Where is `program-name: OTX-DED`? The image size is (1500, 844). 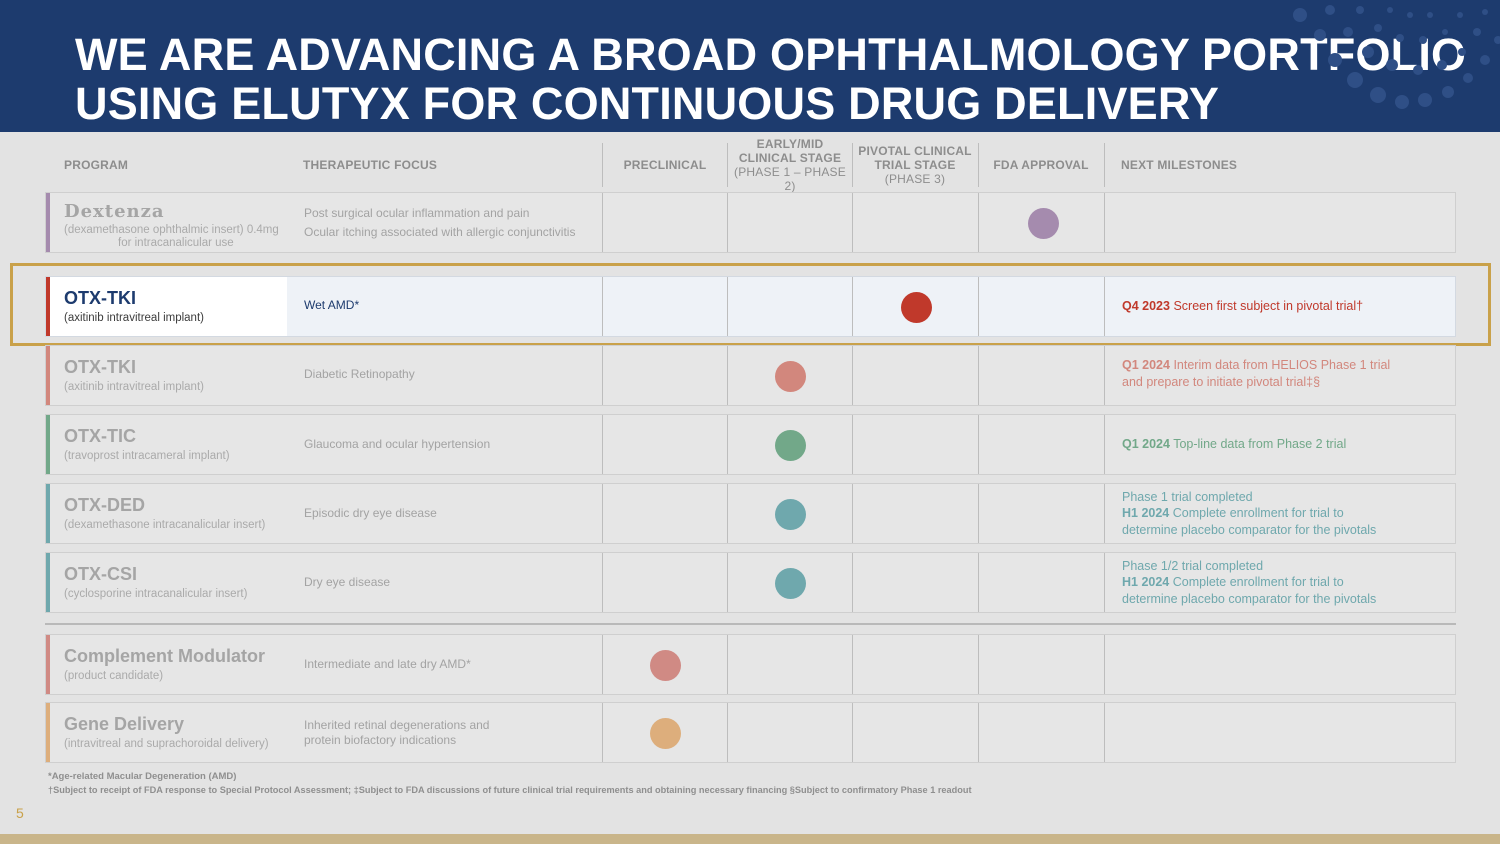
program-name: OTX-DED is located at coordinates (104, 505).